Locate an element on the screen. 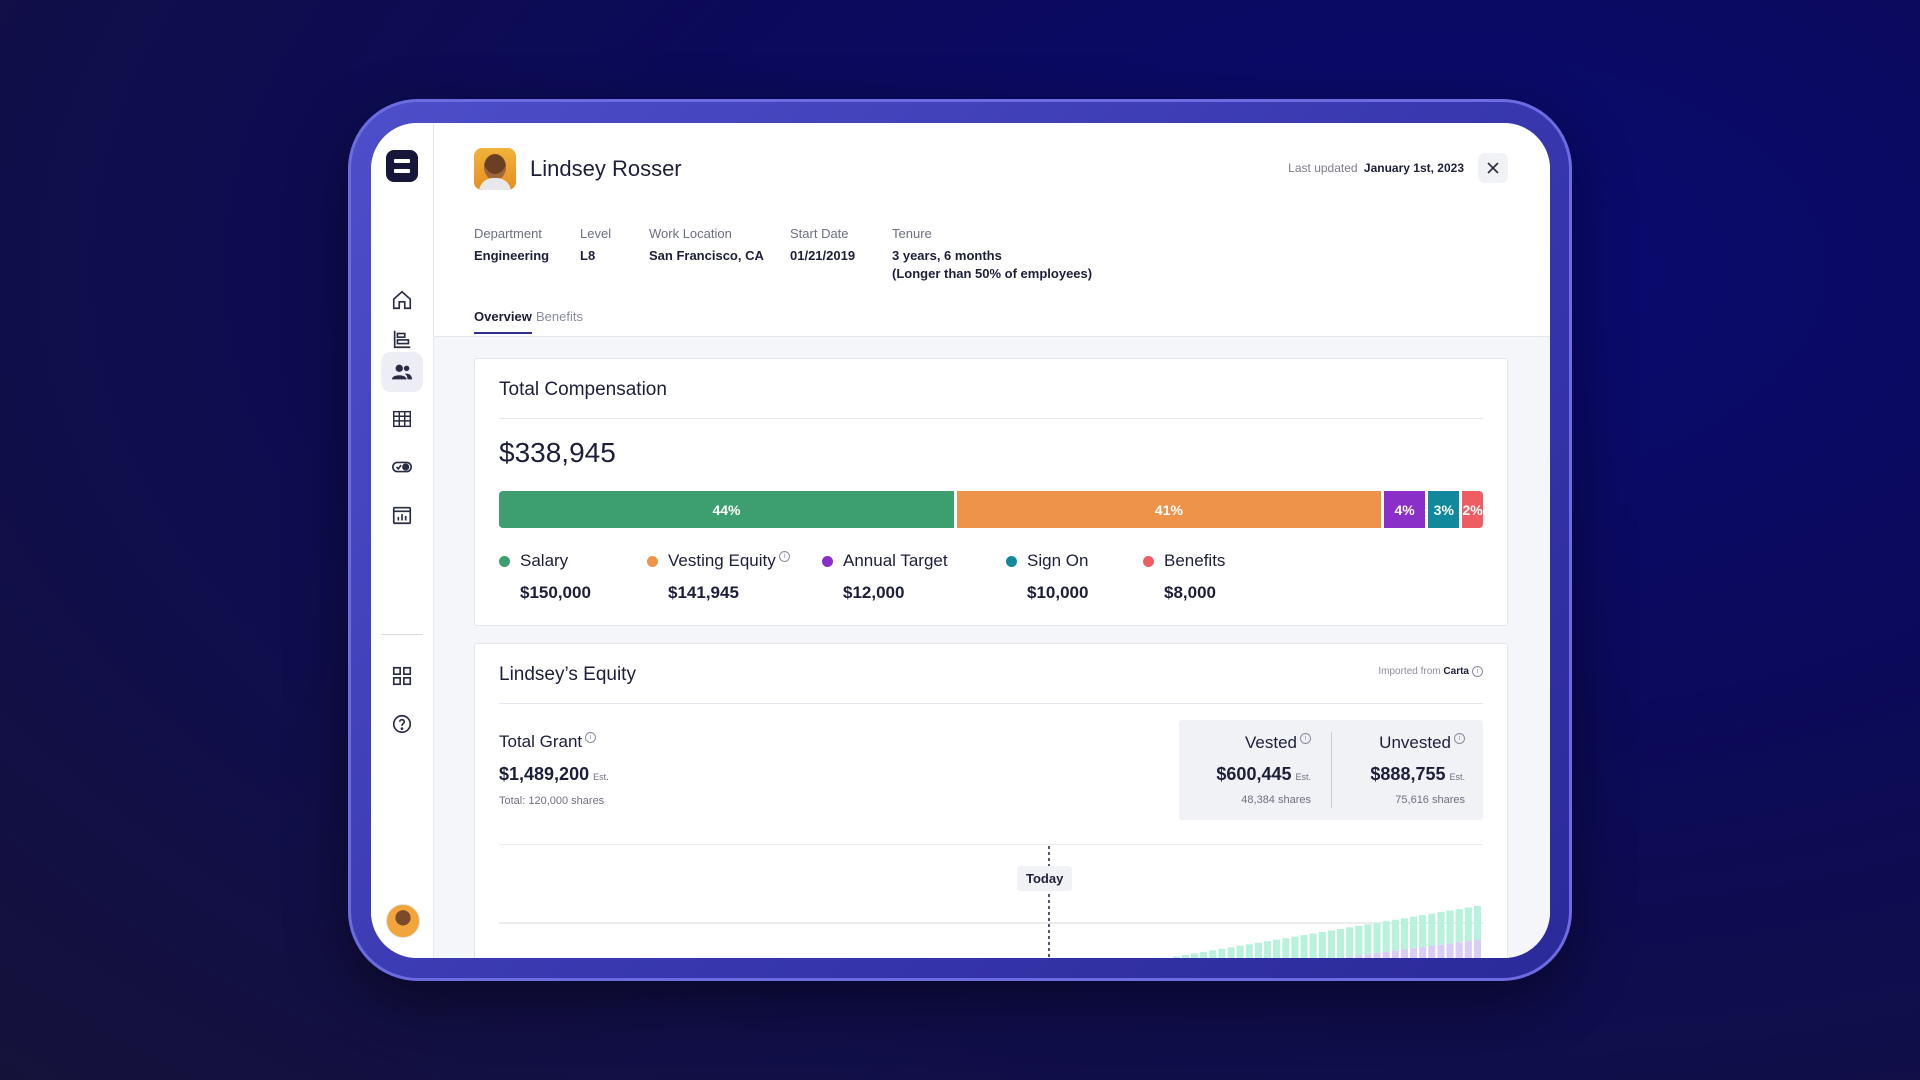 The height and width of the screenshot is (1080, 1920). meta-department: Department Engineering is located at coordinates (511, 245).